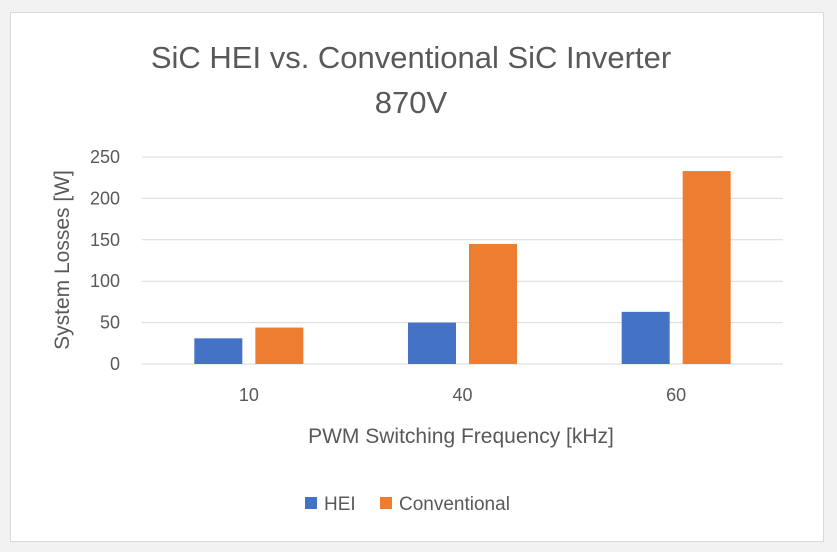 Image resolution: width=837 pixels, height=552 pixels. I want to click on y-tick-label: 100, so click(105, 281).